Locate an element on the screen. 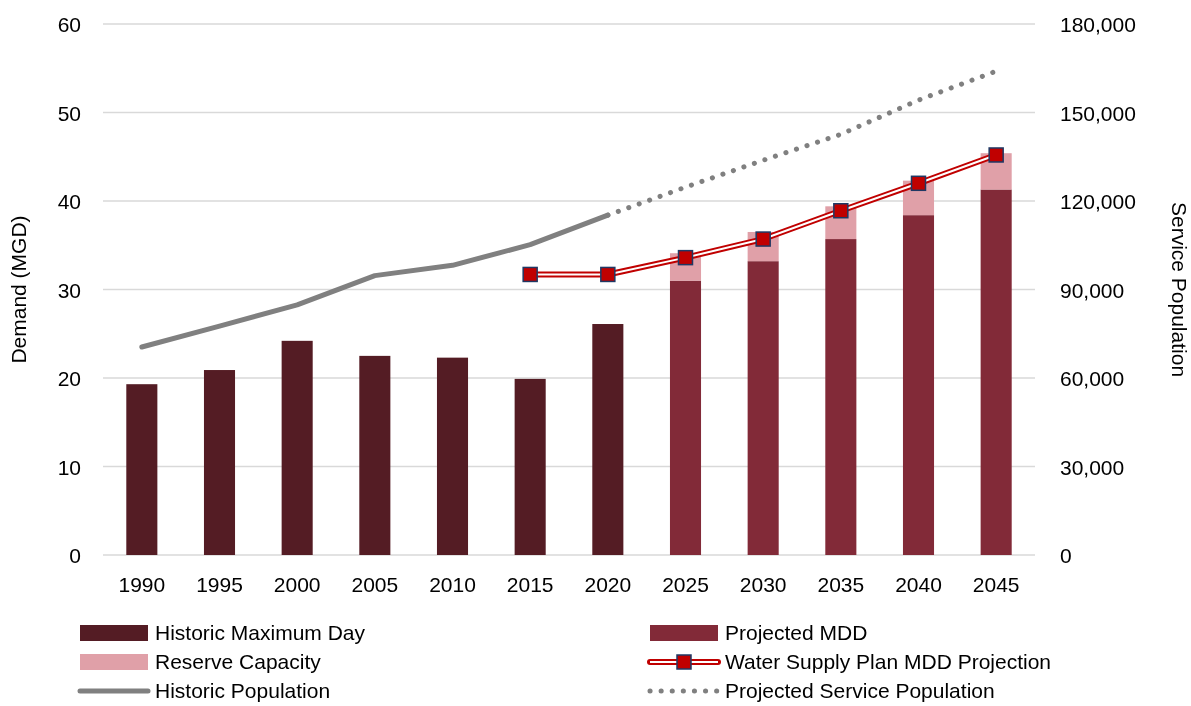 The image size is (1191, 706). x-tick-label: 2040 is located at coordinates (918, 584).